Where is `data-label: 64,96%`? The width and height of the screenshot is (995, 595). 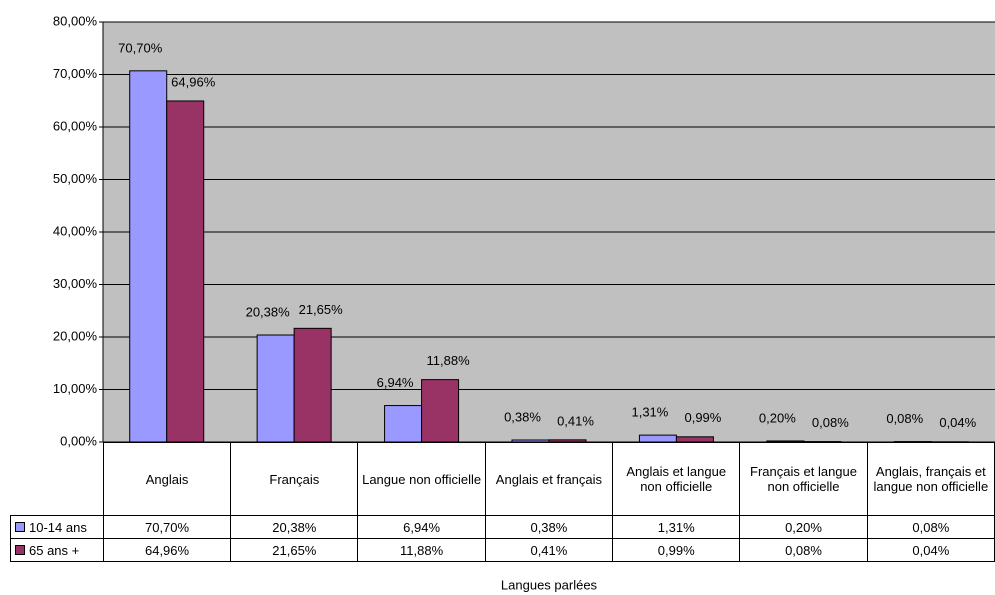 data-label: 64,96% is located at coordinates (193, 81).